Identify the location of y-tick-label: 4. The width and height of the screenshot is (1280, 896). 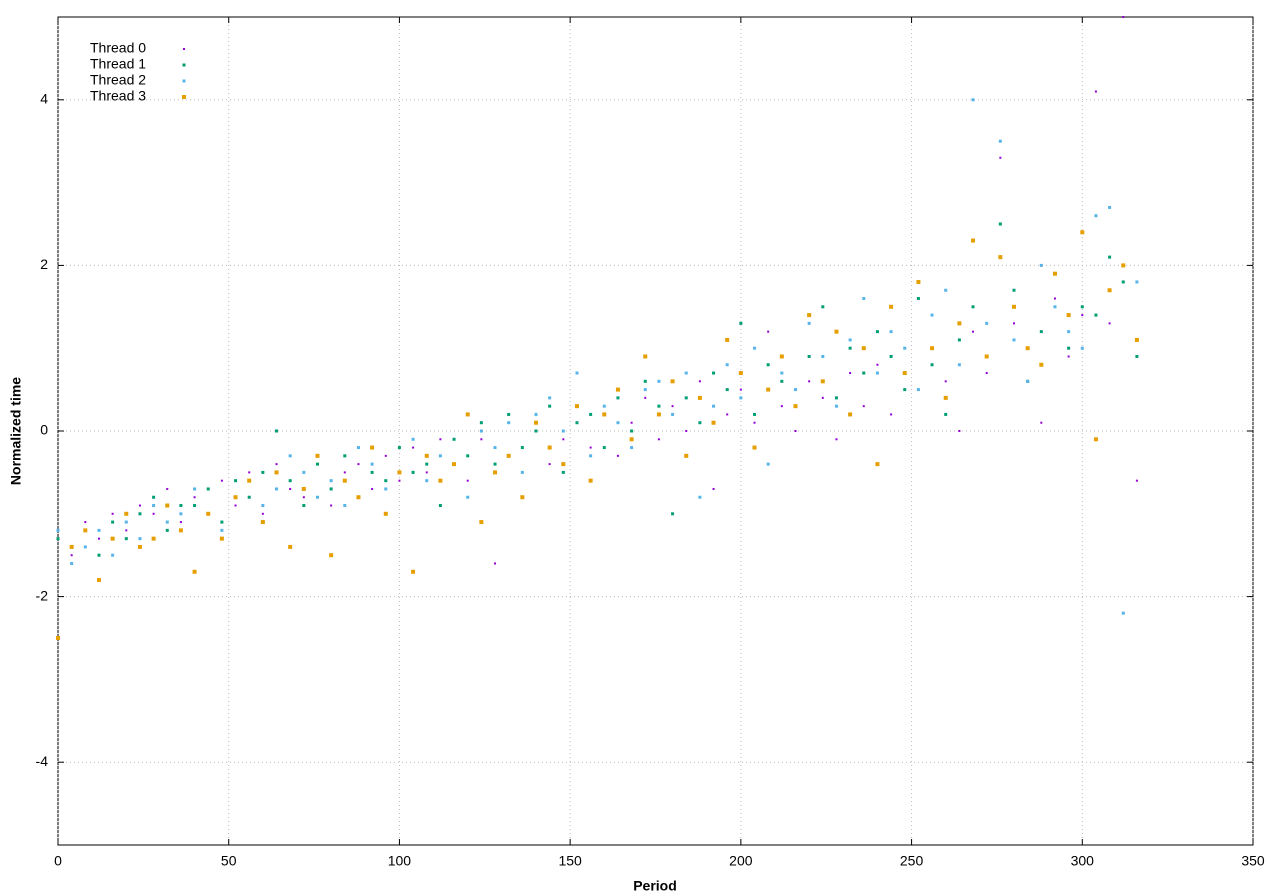
(44, 99).